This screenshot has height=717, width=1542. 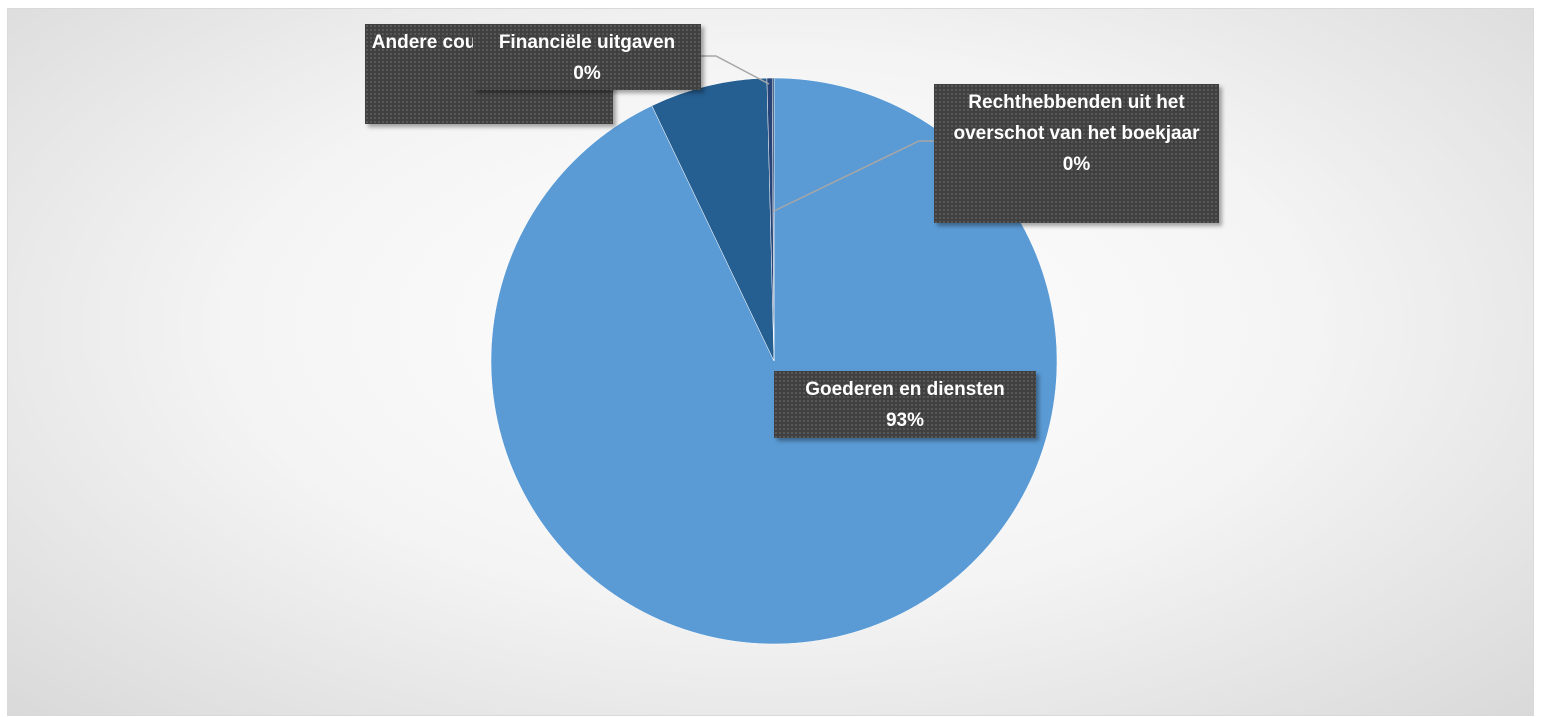 What do you see at coordinates (587, 42) in the screenshot?
I see `label-name: Financiële uitgaven` at bounding box center [587, 42].